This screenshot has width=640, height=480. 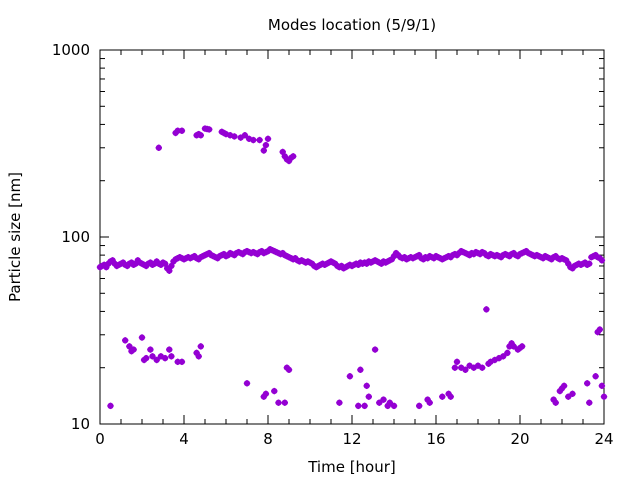 What do you see at coordinates (15, 237) in the screenshot?
I see `y-axis-label: Particle size [nm]` at bounding box center [15, 237].